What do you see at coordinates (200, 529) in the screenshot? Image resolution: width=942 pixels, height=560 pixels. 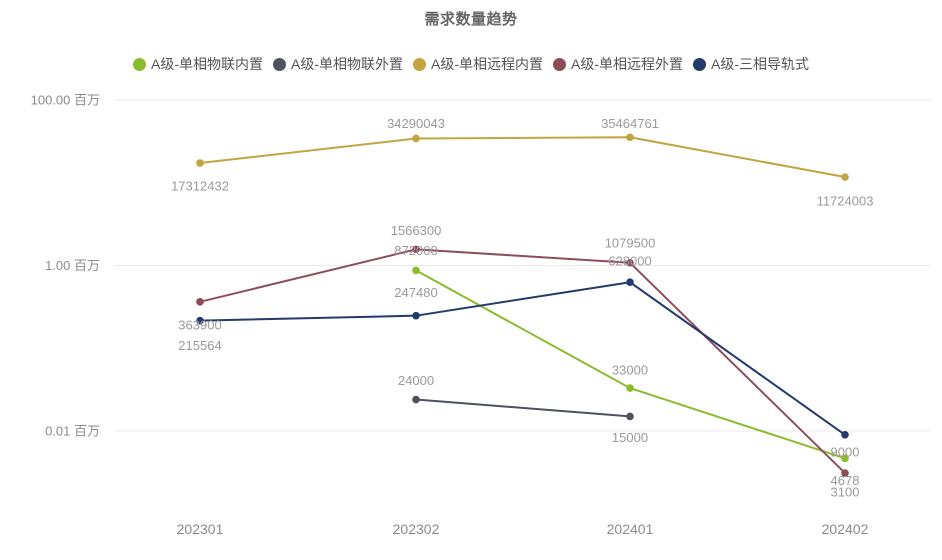 I see `x-axis-tick-label: 202301` at bounding box center [200, 529].